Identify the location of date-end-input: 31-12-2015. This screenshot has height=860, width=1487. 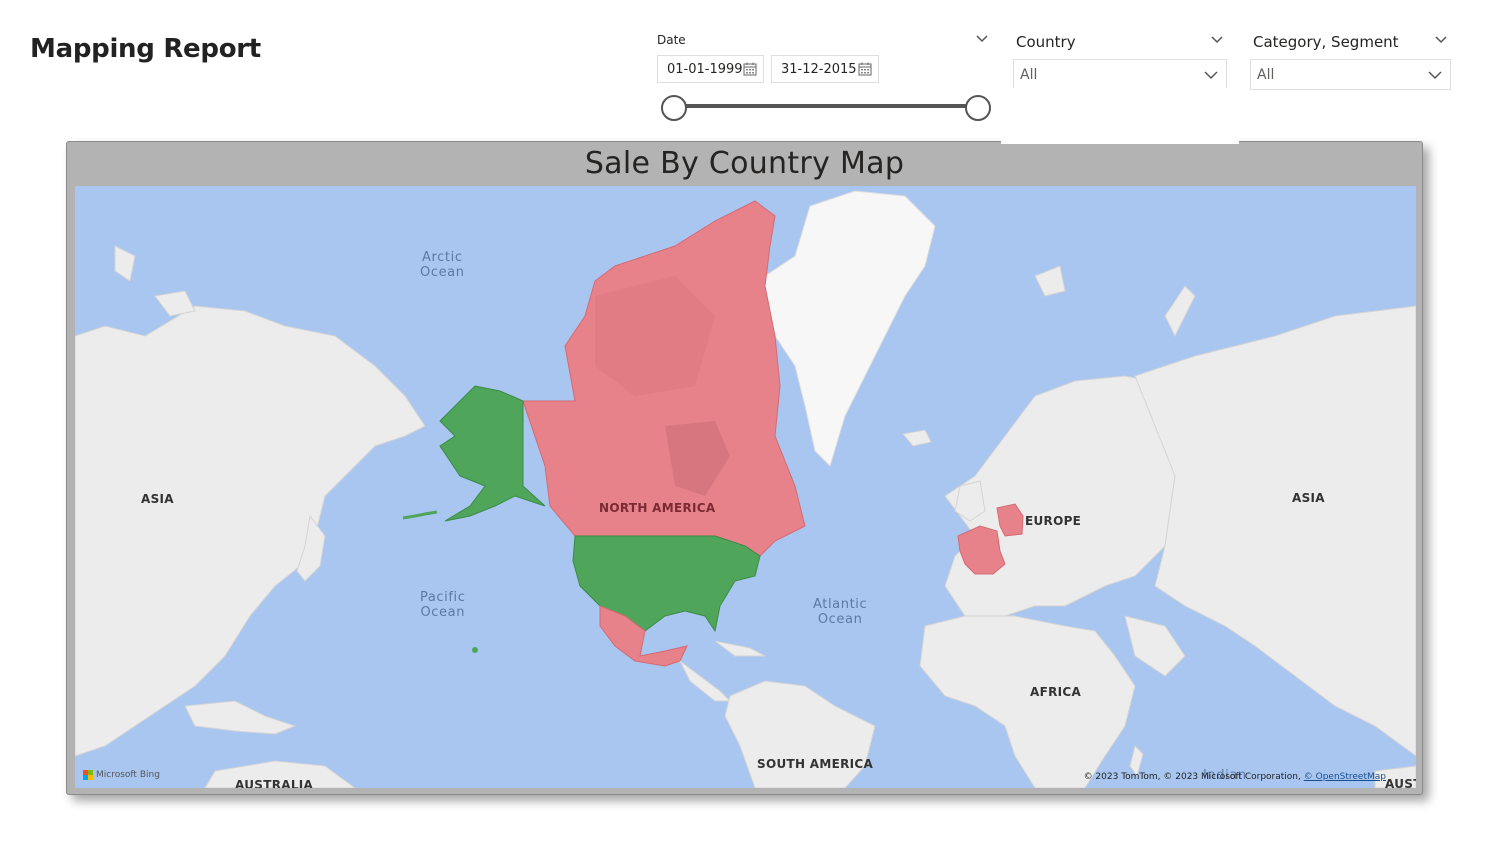
(825, 69).